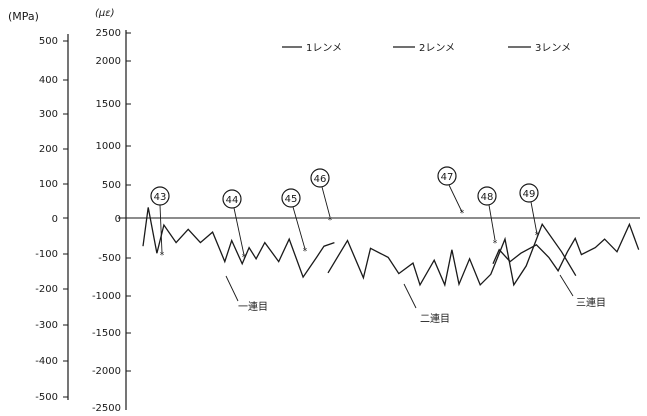 This screenshot has width=647, height=416. I want to click on annotation-label-1: 一連目, so click(253, 306).